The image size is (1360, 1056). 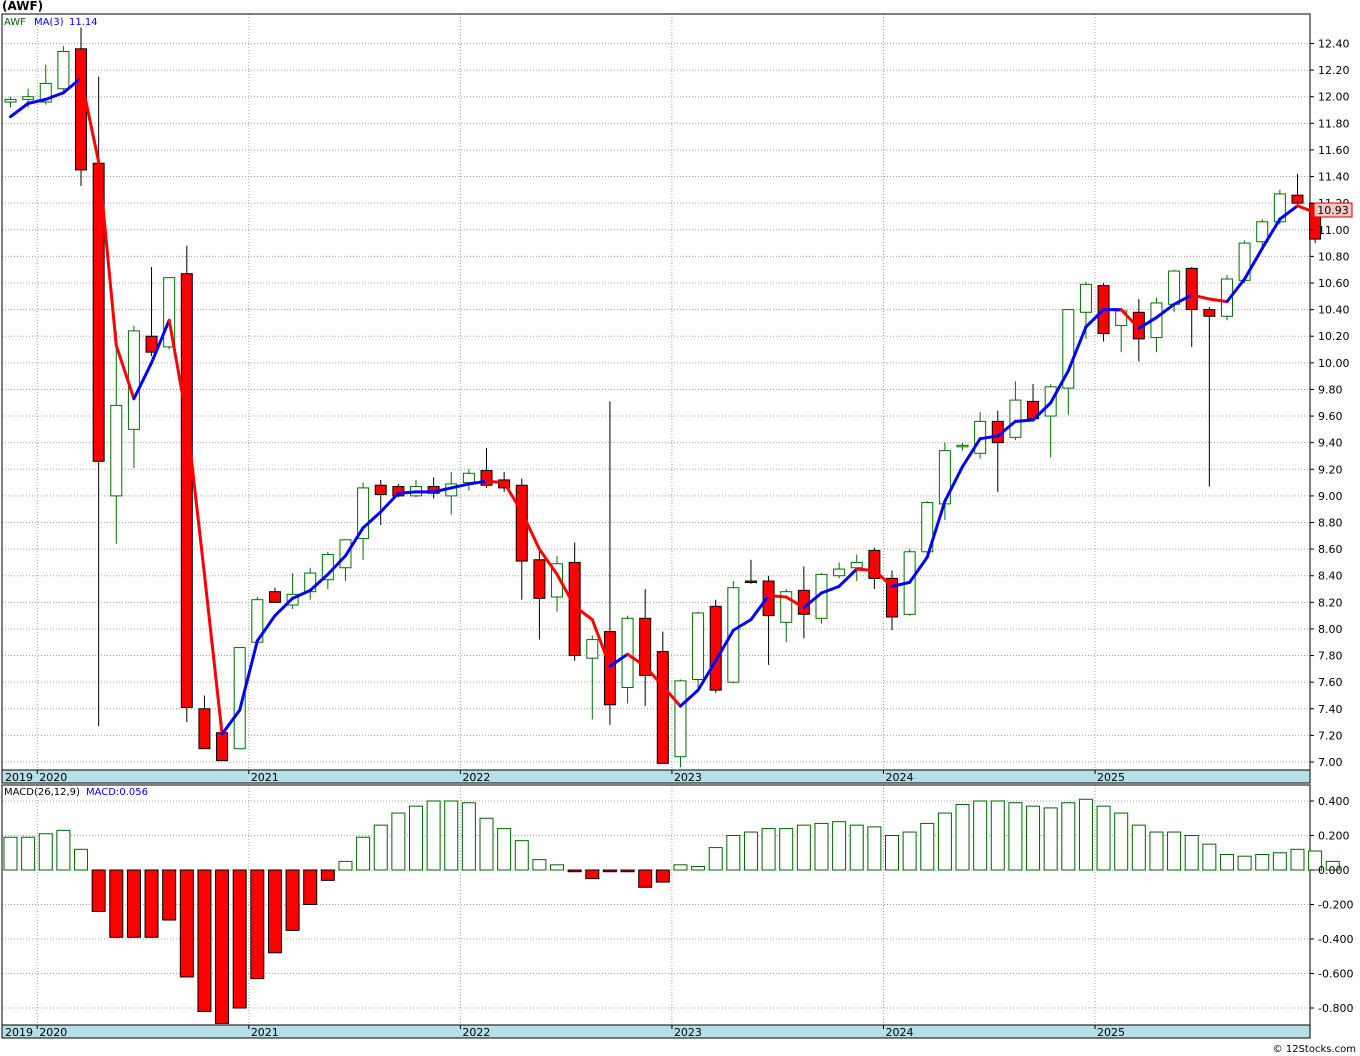 I want to click on legend-ma-value: 11.14, so click(x=83, y=22).